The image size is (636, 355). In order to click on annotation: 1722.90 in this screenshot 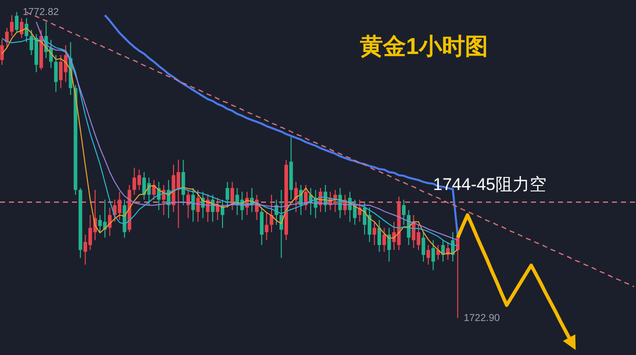, I will do `click(482, 318)`.